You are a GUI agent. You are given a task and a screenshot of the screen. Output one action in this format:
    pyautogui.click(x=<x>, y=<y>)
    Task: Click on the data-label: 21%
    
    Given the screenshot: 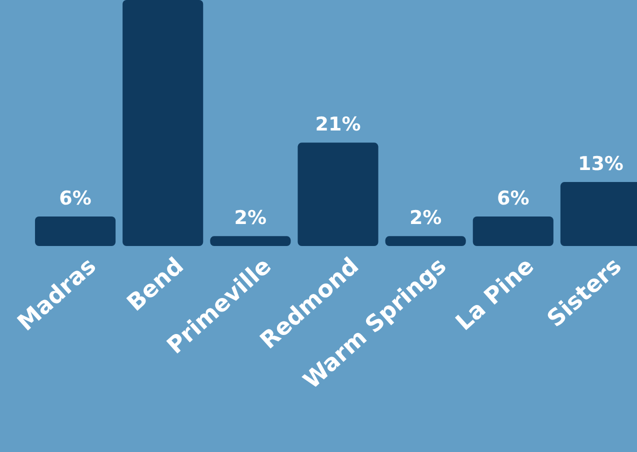 What is the action you would take?
    pyautogui.click(x=338, y=125)
    